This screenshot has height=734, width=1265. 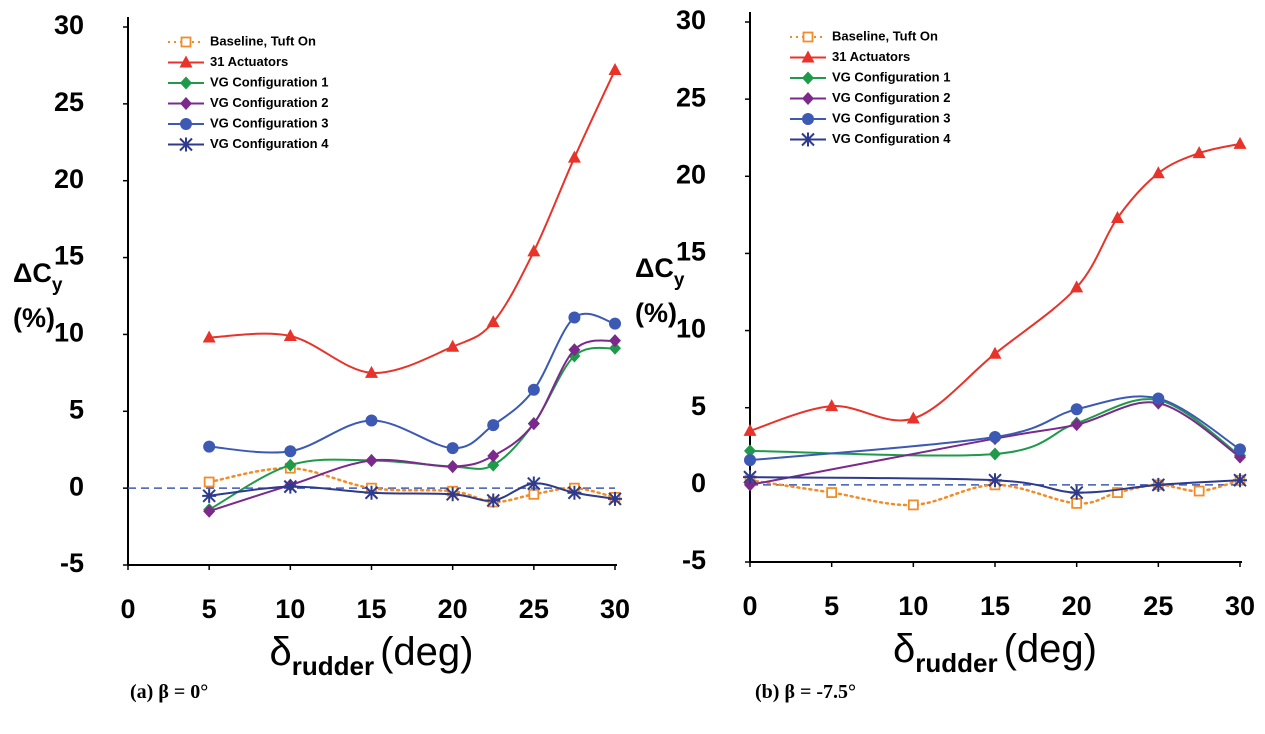 I want to click on caption: (a) β = 0°, so click(x=169, y=692).